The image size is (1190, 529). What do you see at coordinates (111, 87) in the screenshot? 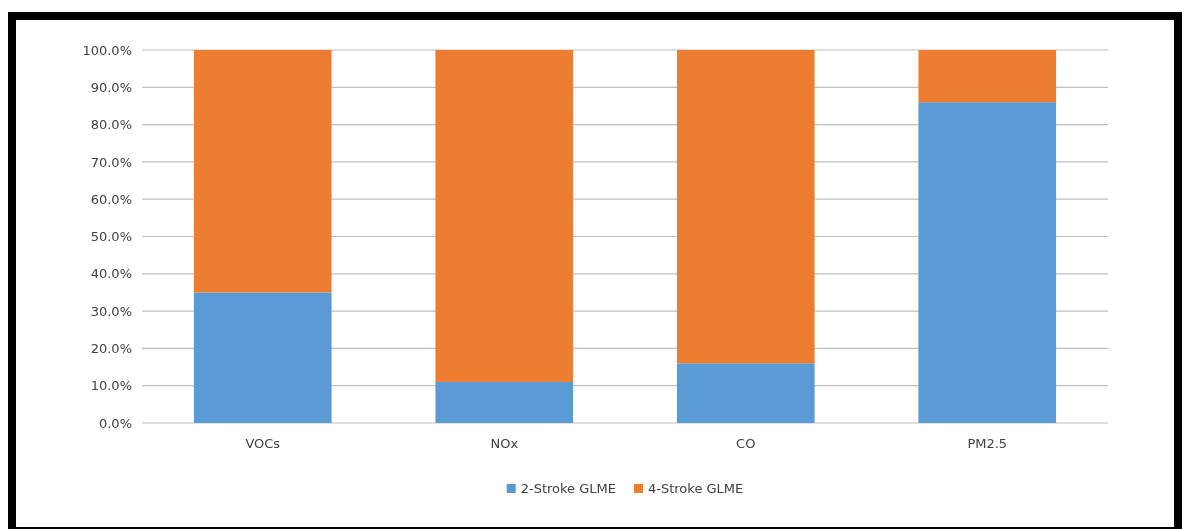
I see `y-tick-label: 90.0%` at bounding box center [111, 87].